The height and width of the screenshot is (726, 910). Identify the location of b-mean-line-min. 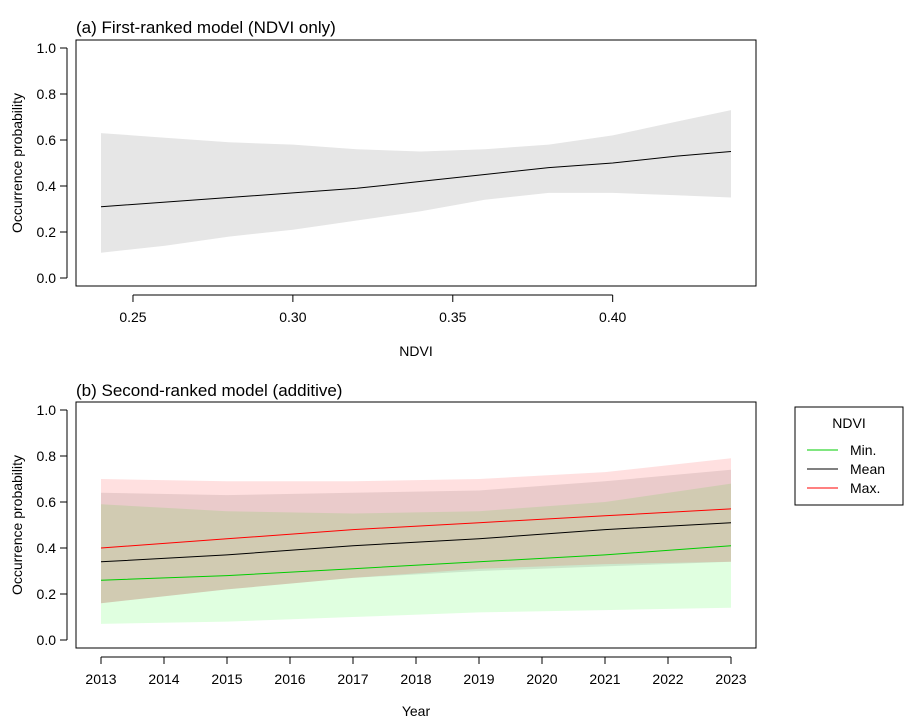
(416, 563).